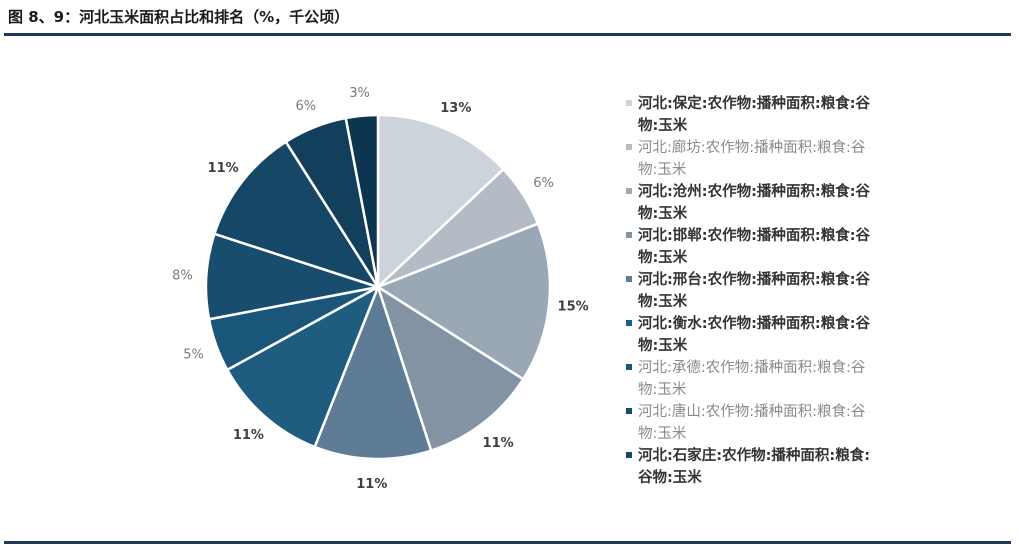  I want to click on legend-label: 河北:衡水:农作物:播种面积:粮食:谷物:玉米, so click(754, 335).